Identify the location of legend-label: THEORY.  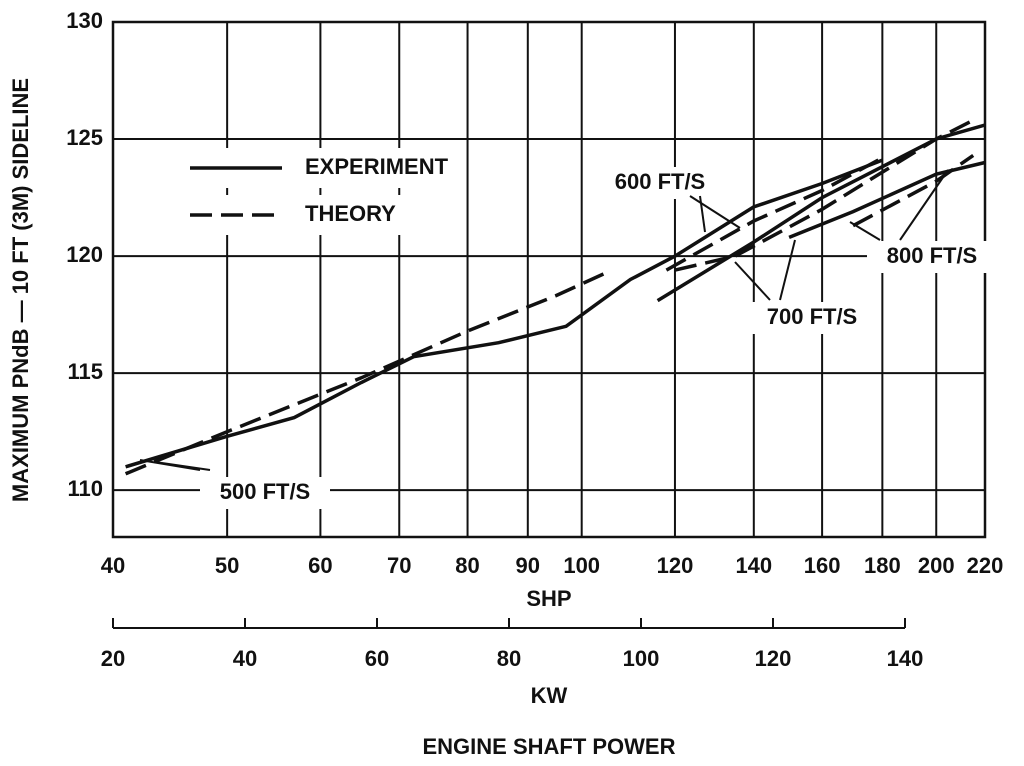
(350, 213).